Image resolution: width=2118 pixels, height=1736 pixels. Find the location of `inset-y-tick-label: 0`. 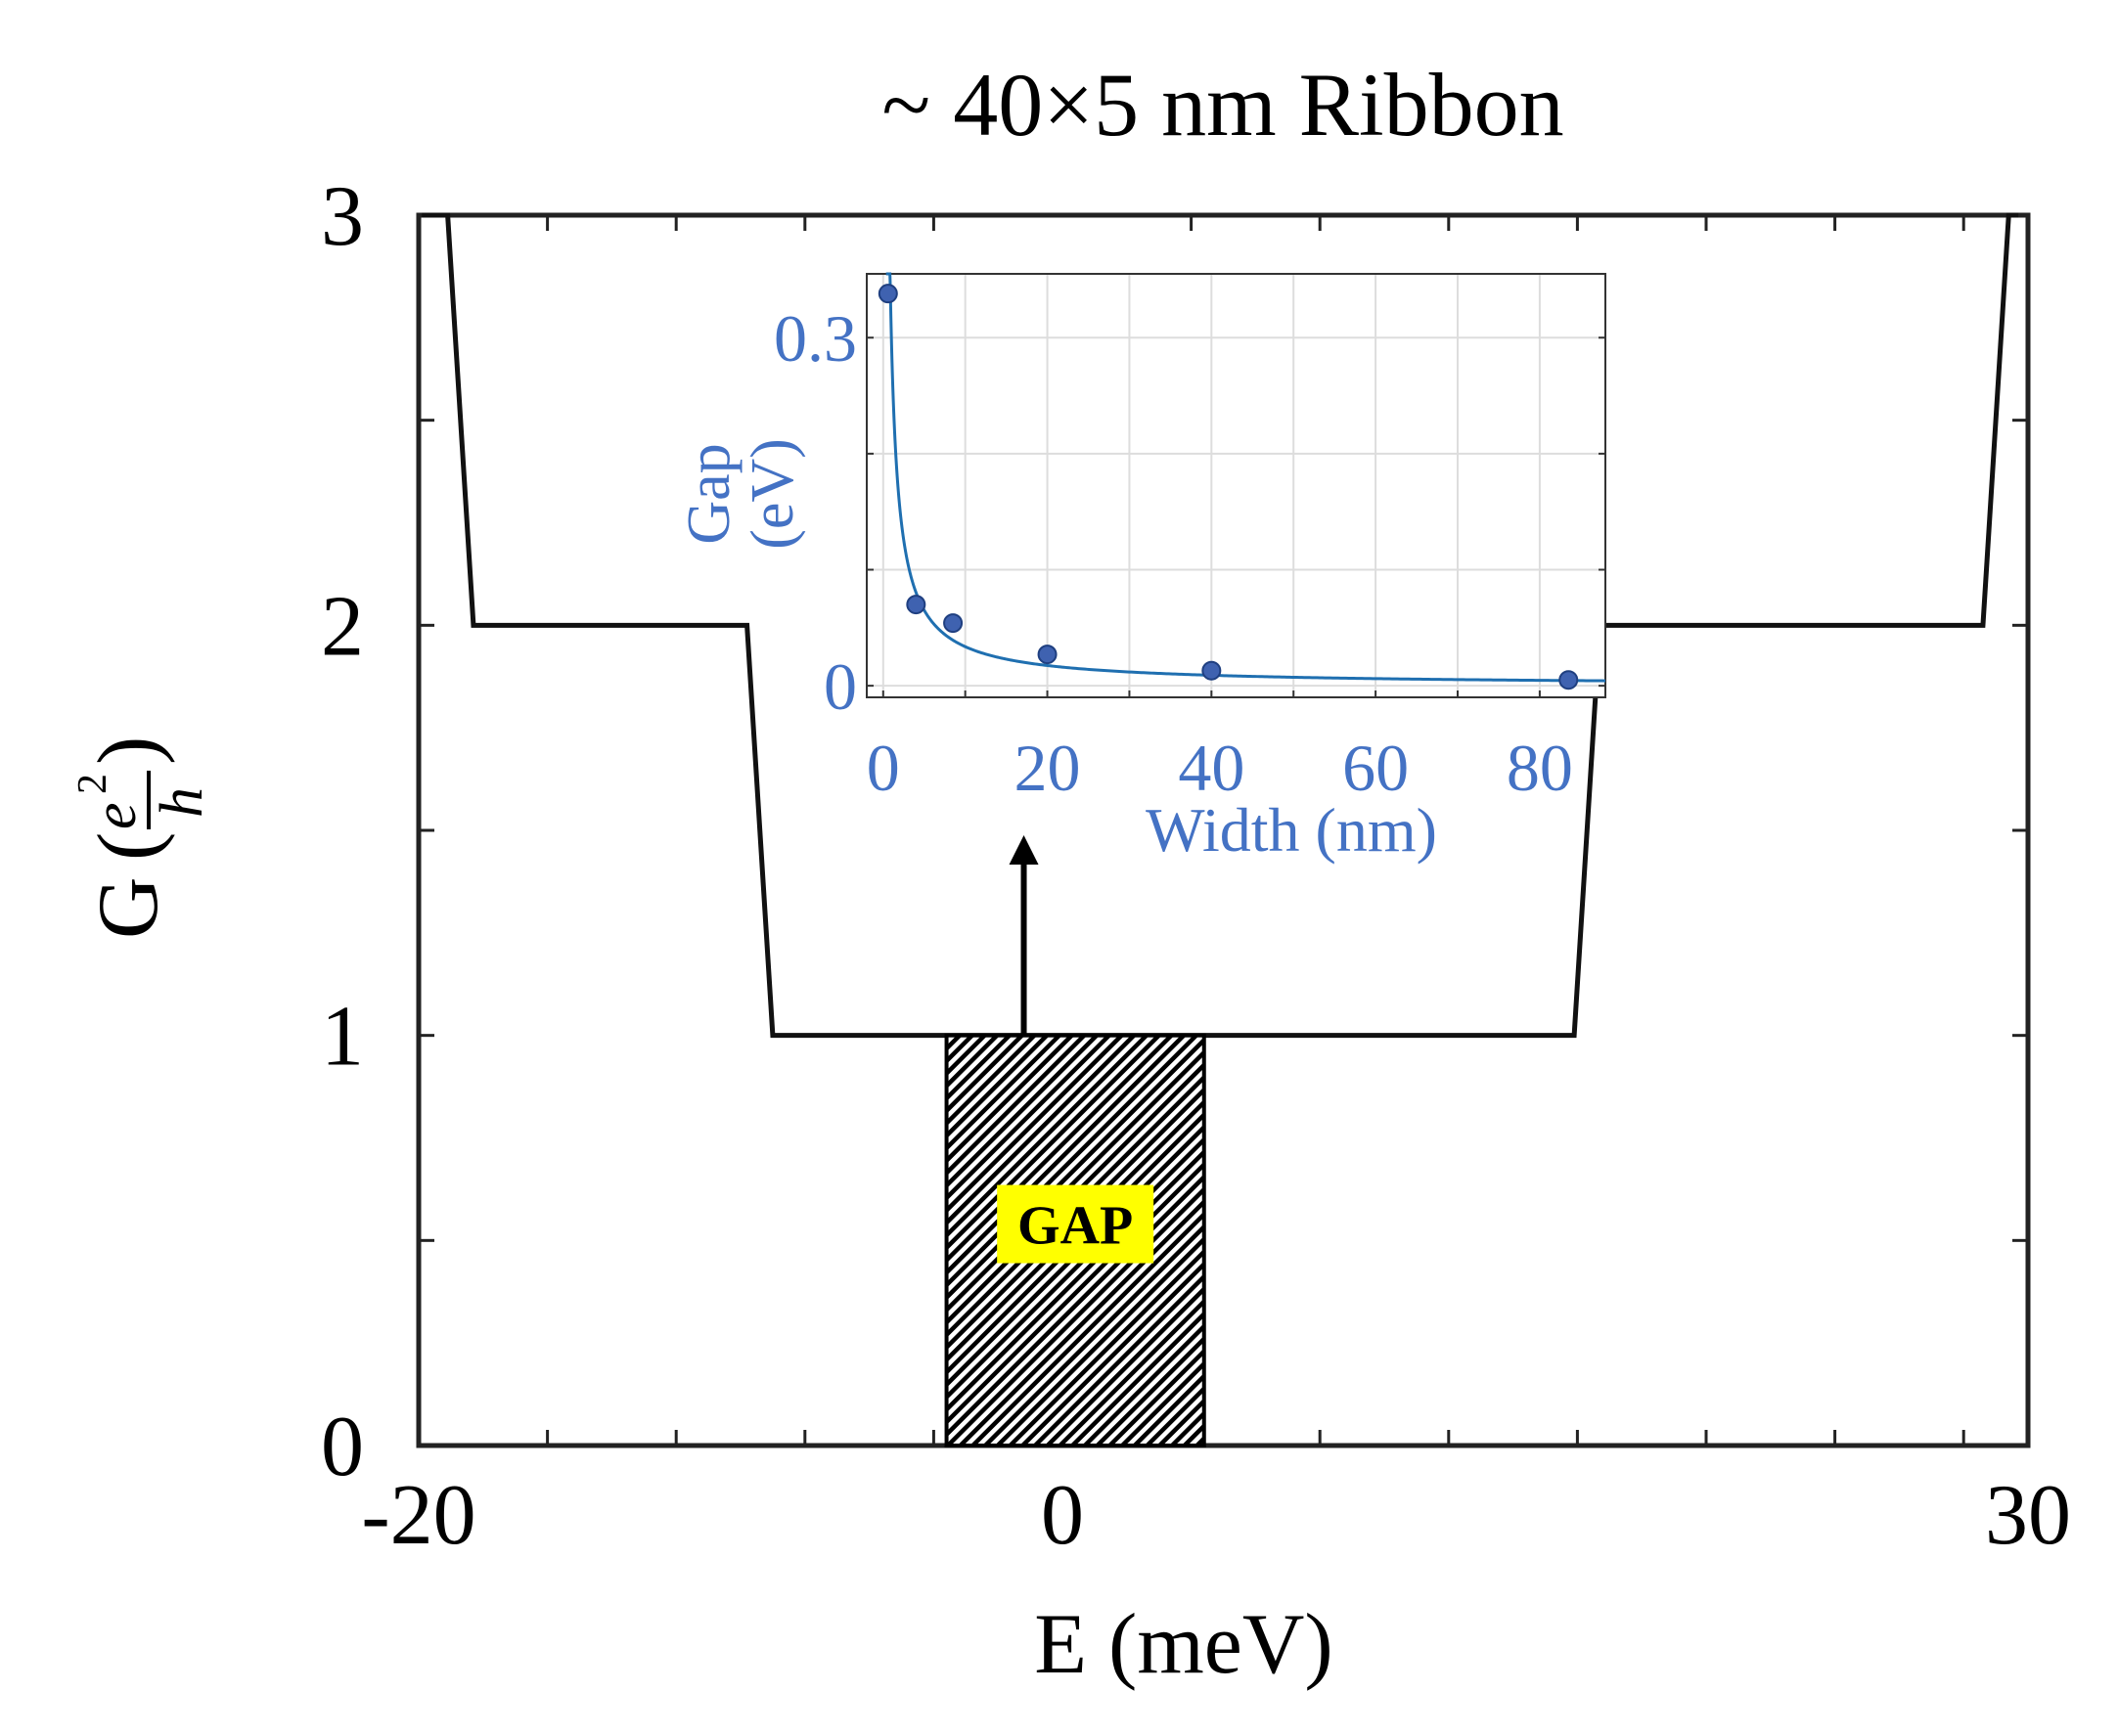

inset-y-tick-label: 0 is located at coordinates (840, 686).